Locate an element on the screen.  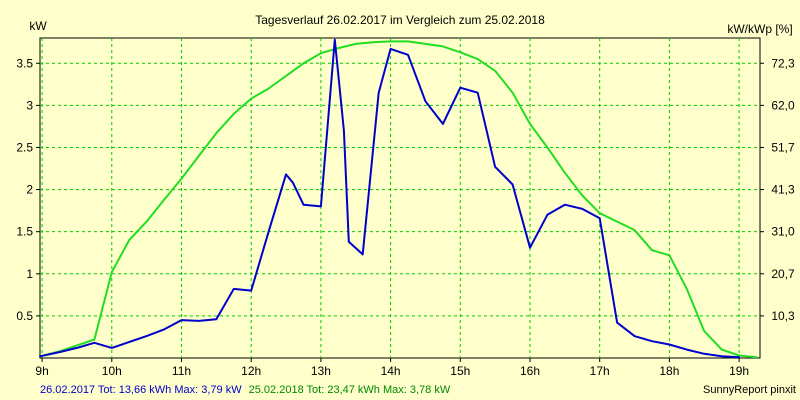
x-tick-label: 16h is located at coordinates (530, 371).